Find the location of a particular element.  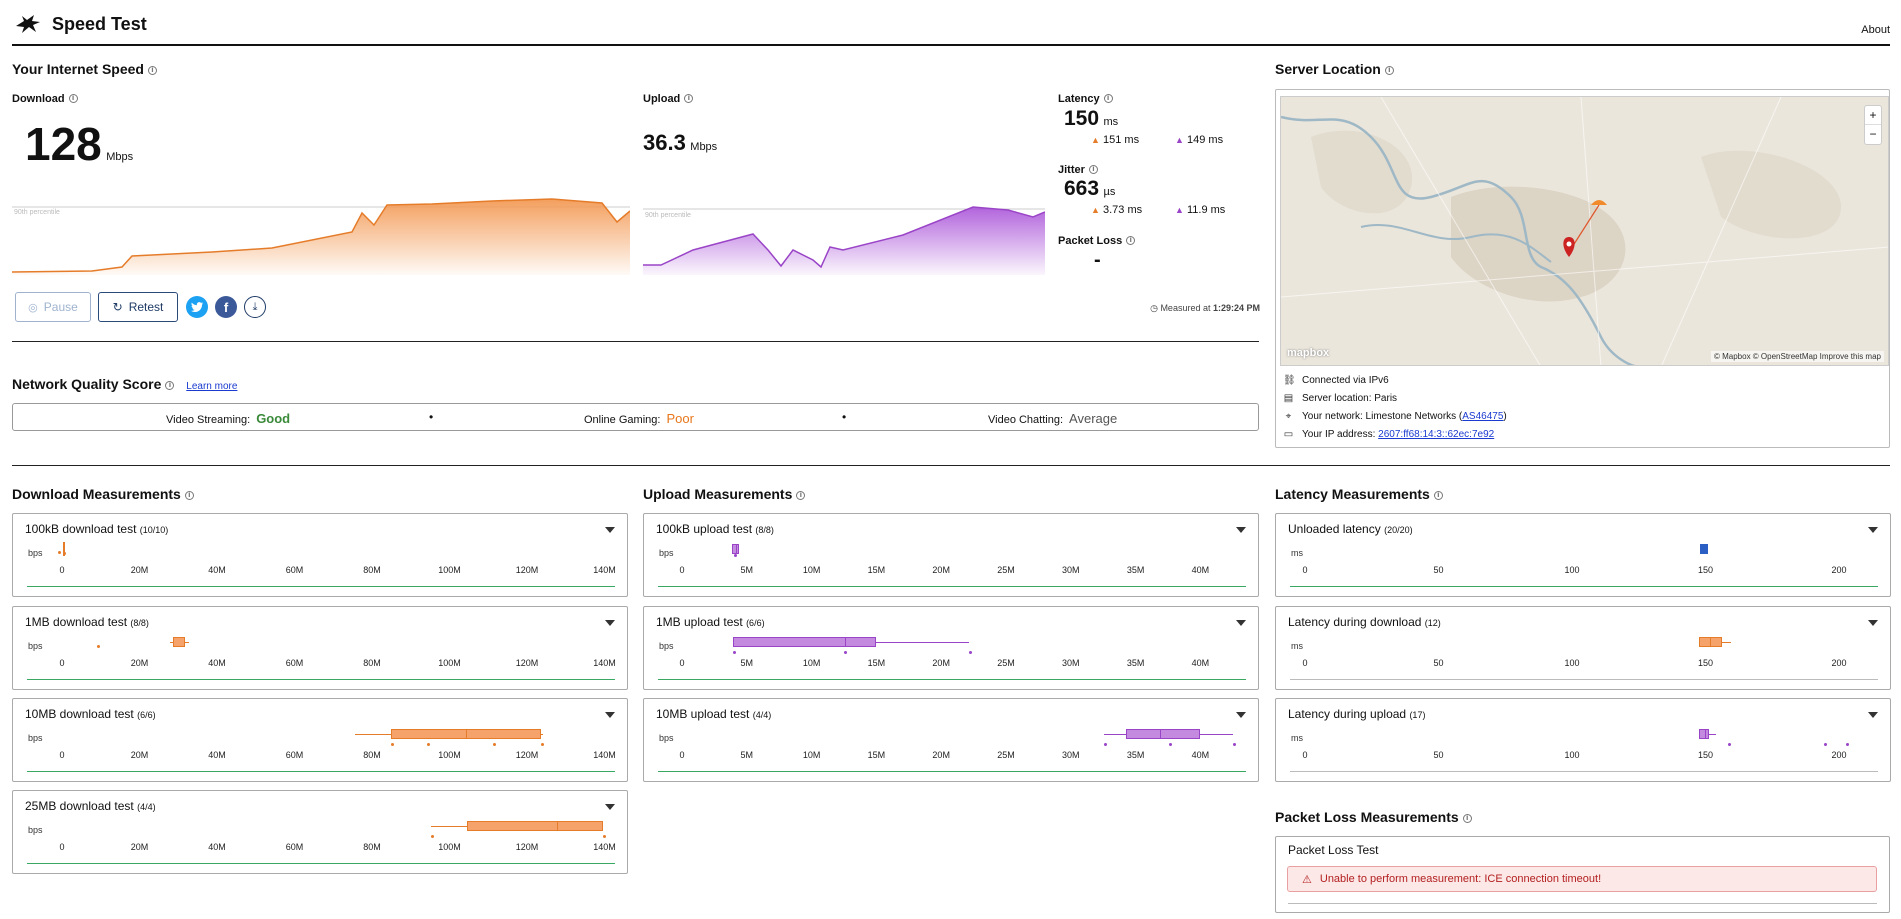

mapbox-logo: mapbox is located at coordinates (1308, 353).